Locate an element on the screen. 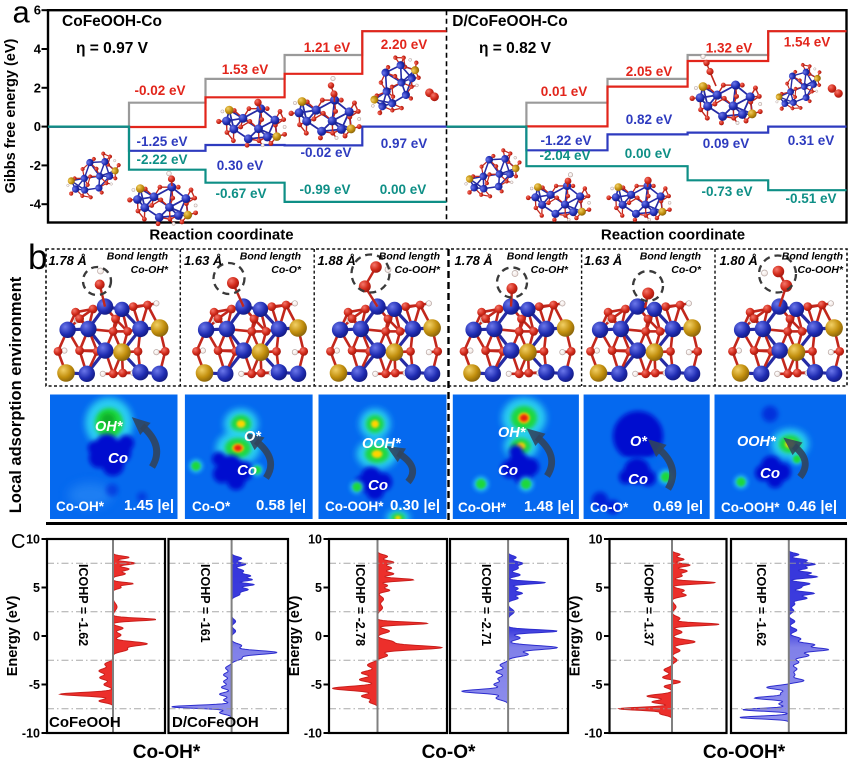 The height and width of the screenshot is (768, 855). svg-text: 1.48 |e| is located at coordinates (549, 506).